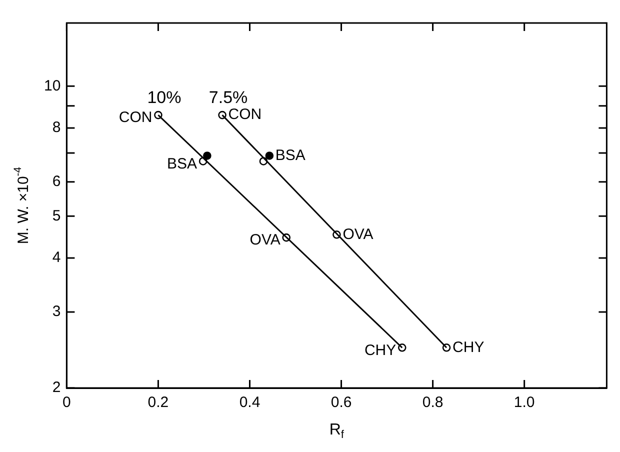 Image resolution: width=620 pixels, height=452 pixels. Describe the element at coordinates (22, 205) in the screenshot. I see `y-axis-title: M. W. ×10-4` at that location.